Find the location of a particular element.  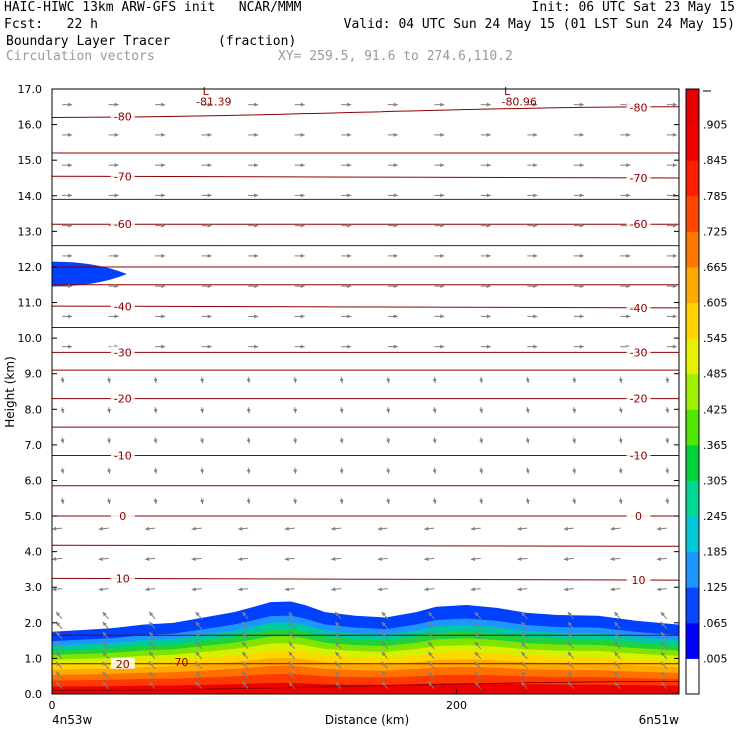

header-line1-left: HAIC-HIWC 13km ARW-GFS init NCAR/MMM is located at coordinates (153, 7).